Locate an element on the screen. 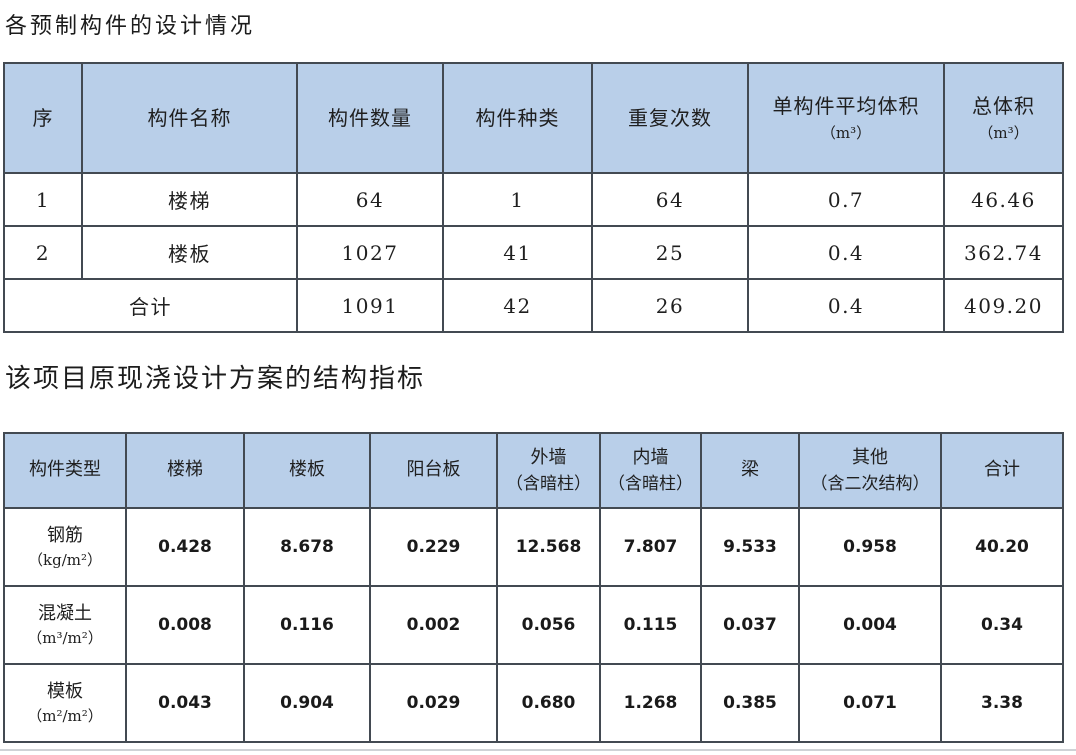 Image resolution: width=1076 pixels, height=755 pixels. section1-title: 各预制构件的设计情况 is located at coordinates (130, 26).